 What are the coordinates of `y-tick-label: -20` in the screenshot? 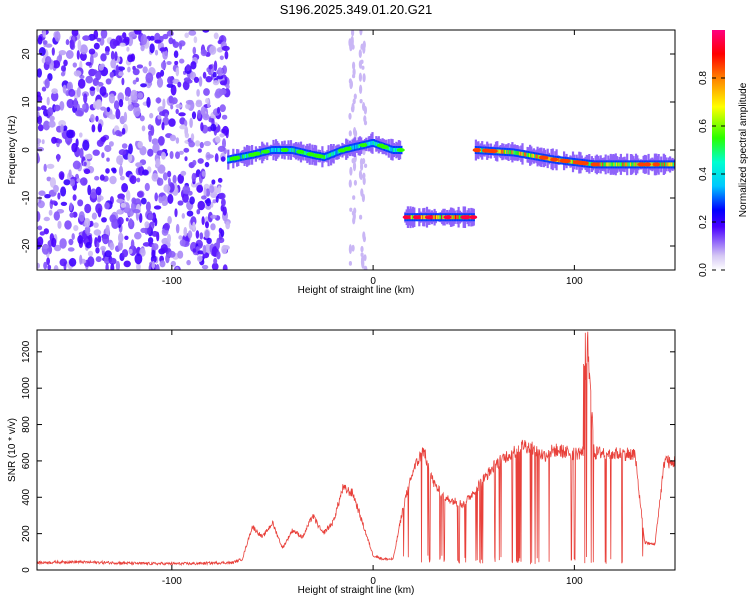 It's located at (26, 245).